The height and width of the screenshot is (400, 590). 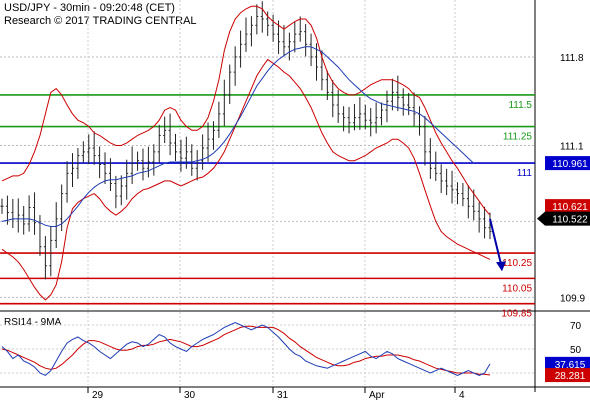 I want to click on rsi-tick-label: 50, so click(x=576, y=350).